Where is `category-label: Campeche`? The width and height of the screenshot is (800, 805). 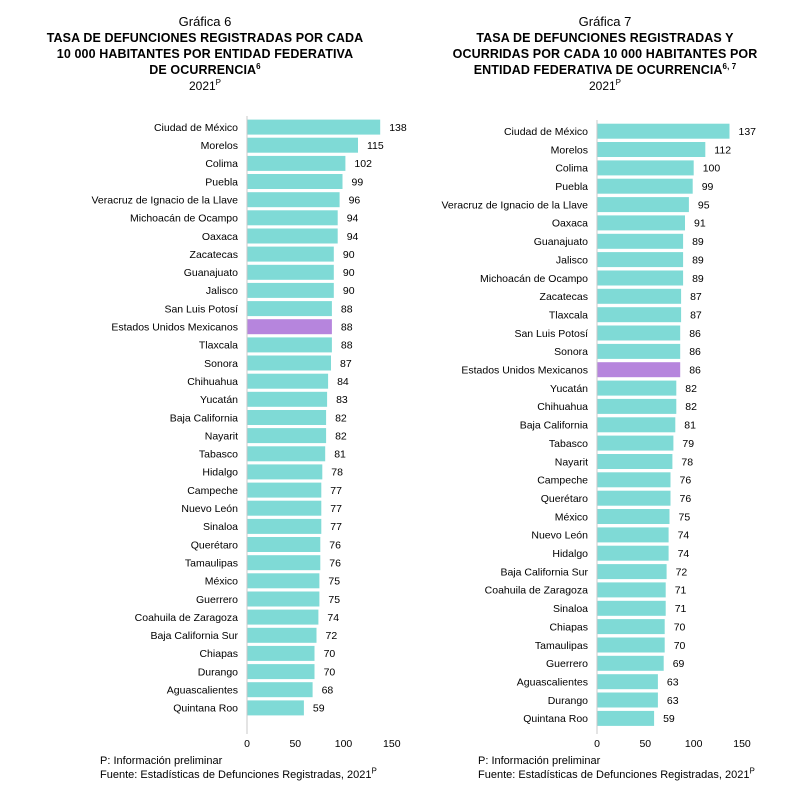
category-label: Campeche is located at coordinates (562, 481).